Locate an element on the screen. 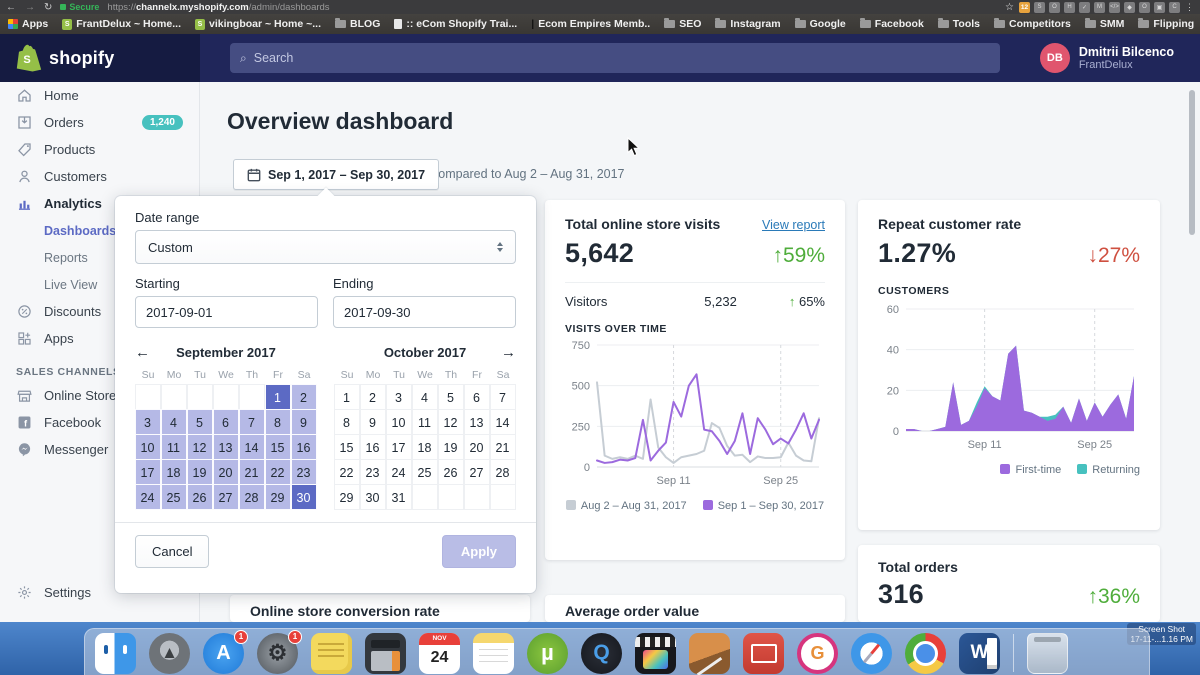 The height and width of the screenshot is (675, 1200). sidebar-item-reports: Reports is located at coordinates (66, 257).